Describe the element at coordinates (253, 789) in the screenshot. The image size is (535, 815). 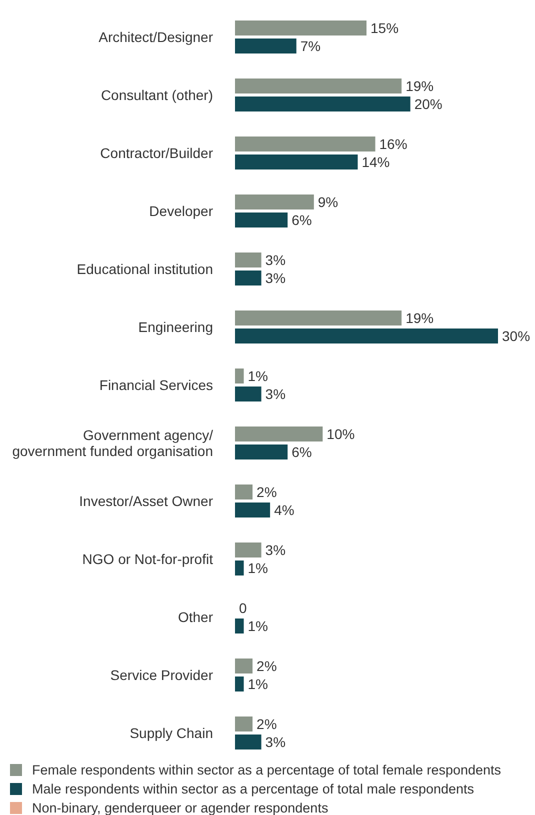
I see `legend-label: Male respondents within sector as a percentage of total male respondents` at that location.